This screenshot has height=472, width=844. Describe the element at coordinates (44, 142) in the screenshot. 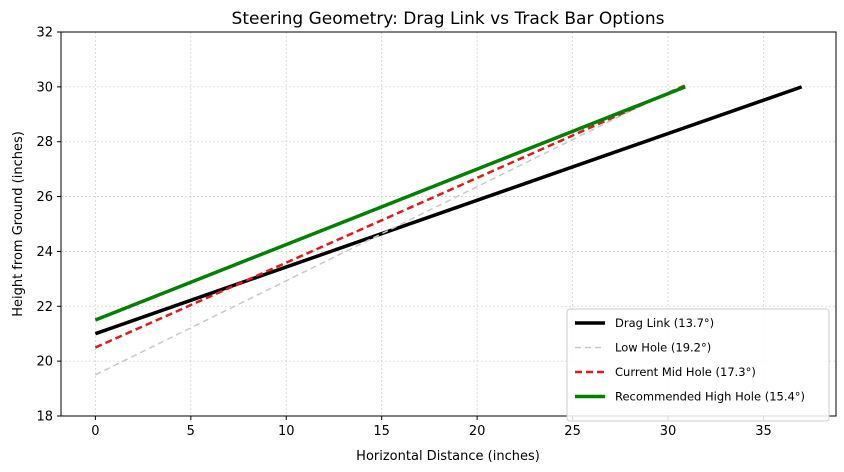

I see `y-tick-label: 28` at that location.